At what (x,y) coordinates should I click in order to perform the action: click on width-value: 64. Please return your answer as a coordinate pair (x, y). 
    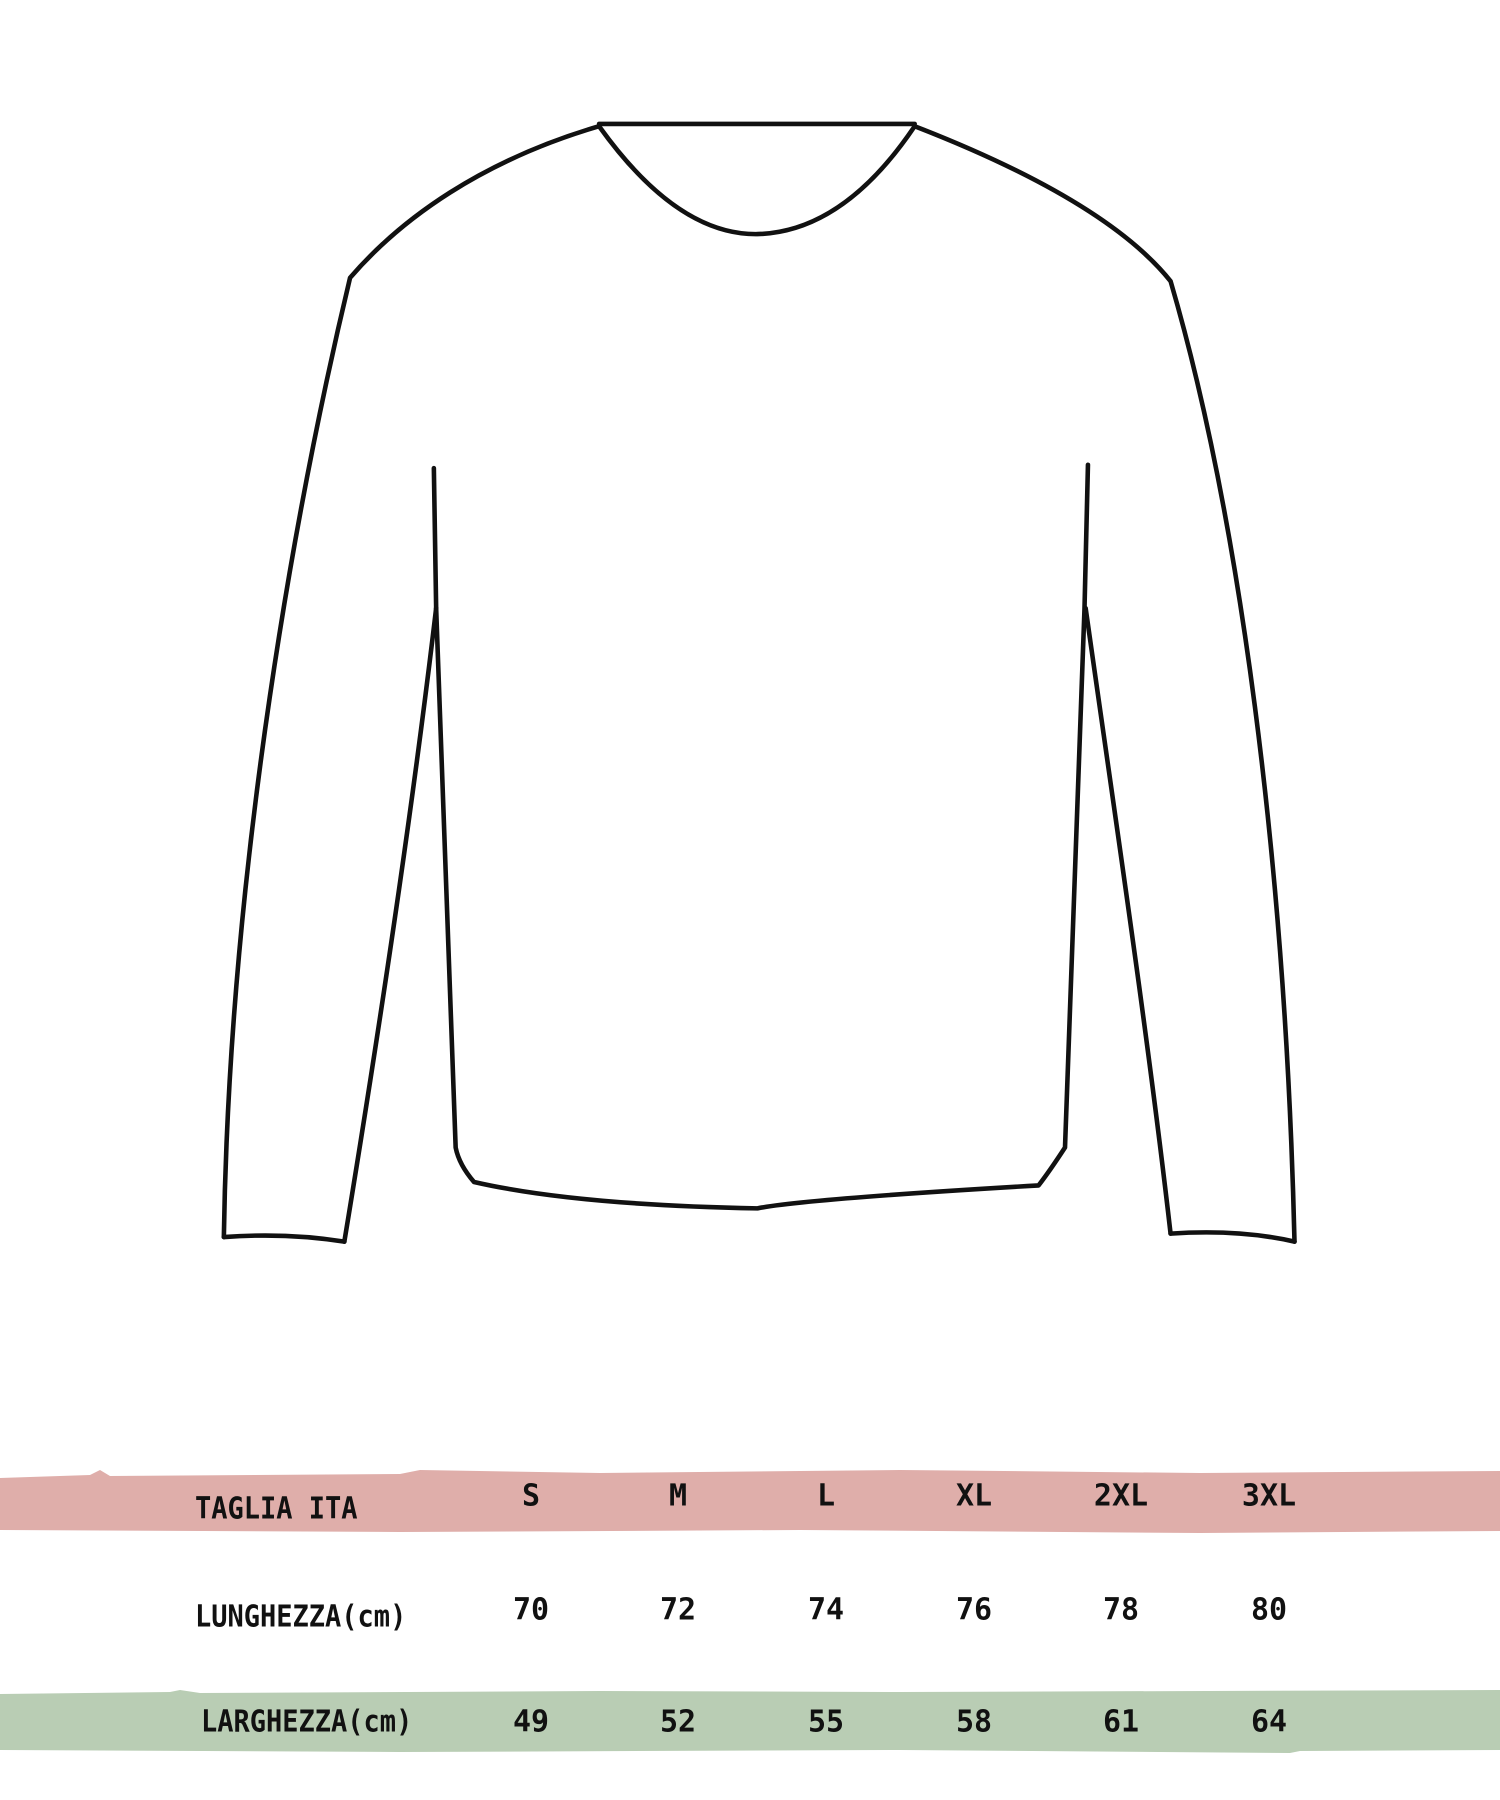
    Looking at the image, I should click on (1269, 1721).